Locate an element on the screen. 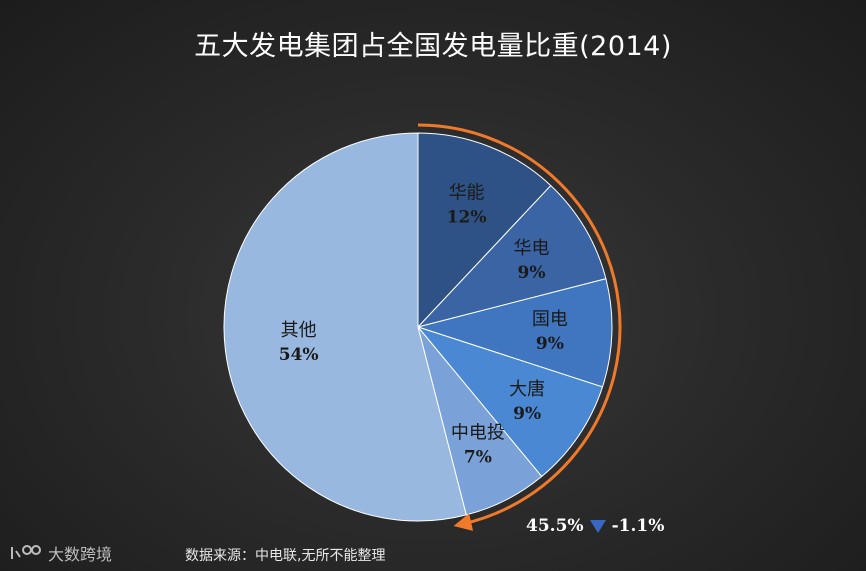 This screenshot has width=866, height=571. down-triangle-icon is located at coordinates (597, 526).